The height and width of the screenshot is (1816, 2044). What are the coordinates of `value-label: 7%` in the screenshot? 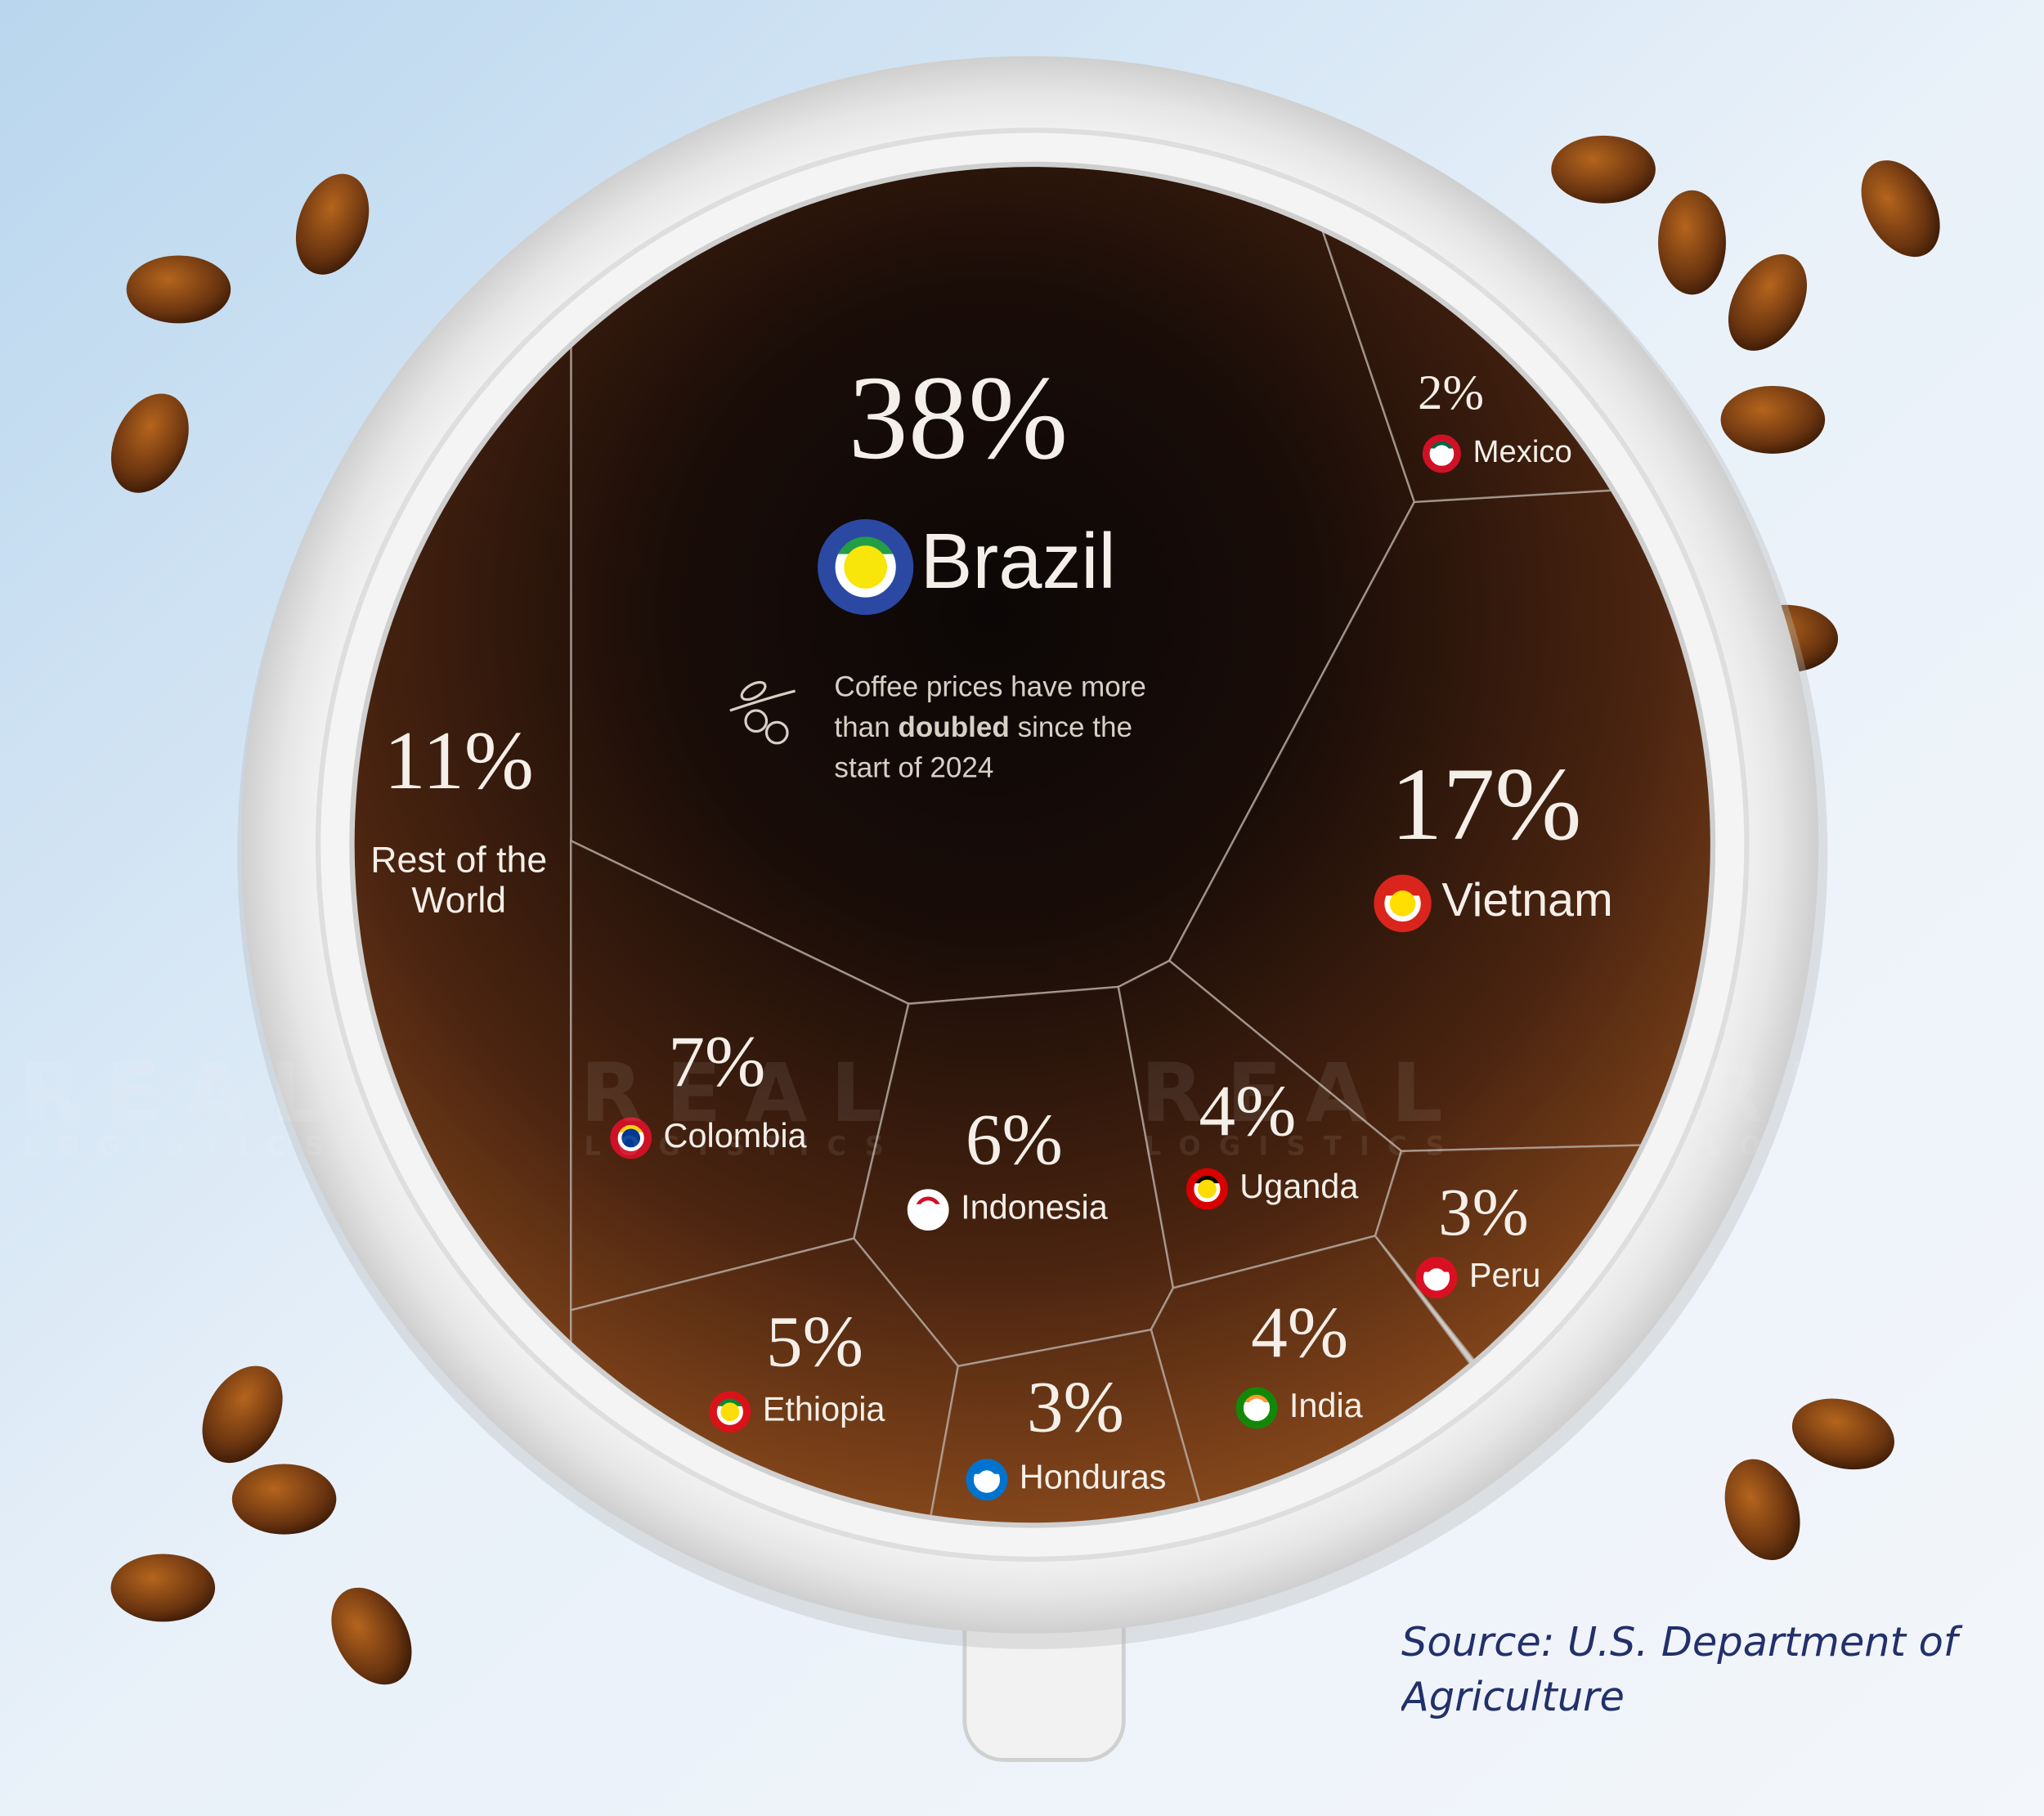 It's located at (717, 1061).